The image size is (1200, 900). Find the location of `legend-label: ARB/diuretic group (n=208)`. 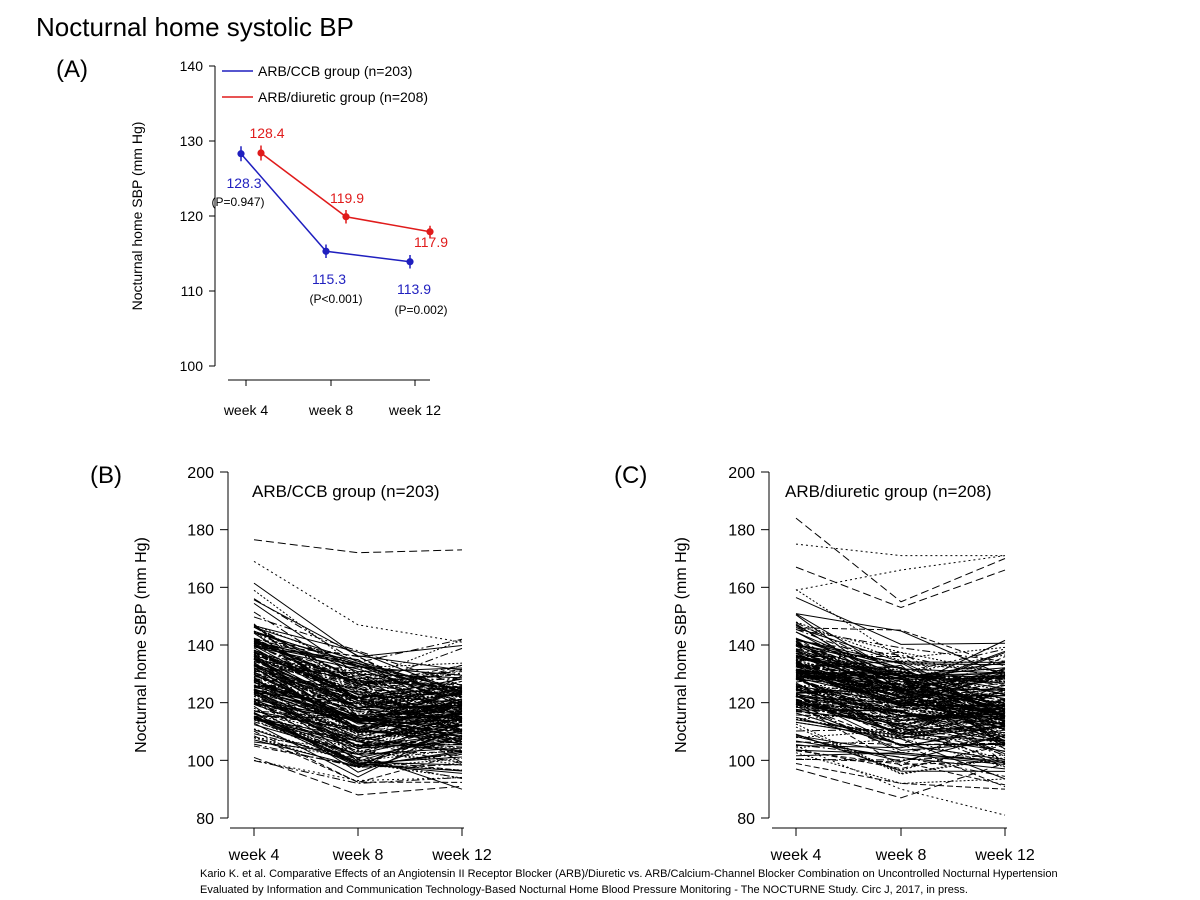

legend-label: ARB/diuretic group (n=208) is located at coordinates (343, 97).